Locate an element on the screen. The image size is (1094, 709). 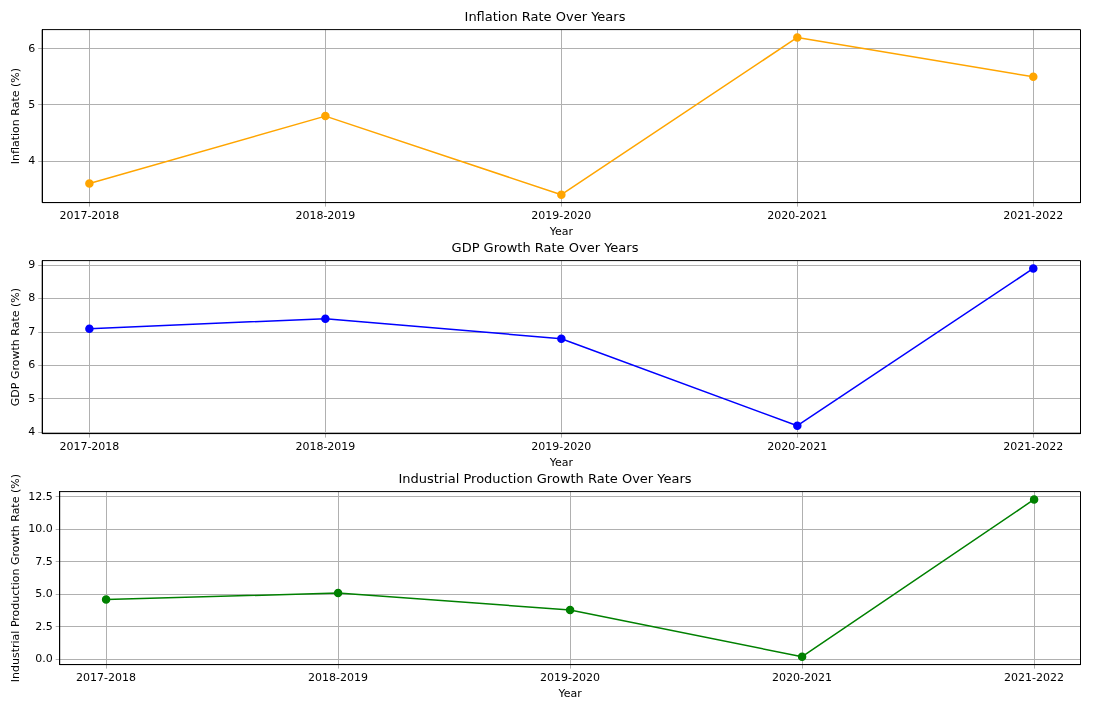
y-tick-label: 7.5 is located at coordinates (44, 561).